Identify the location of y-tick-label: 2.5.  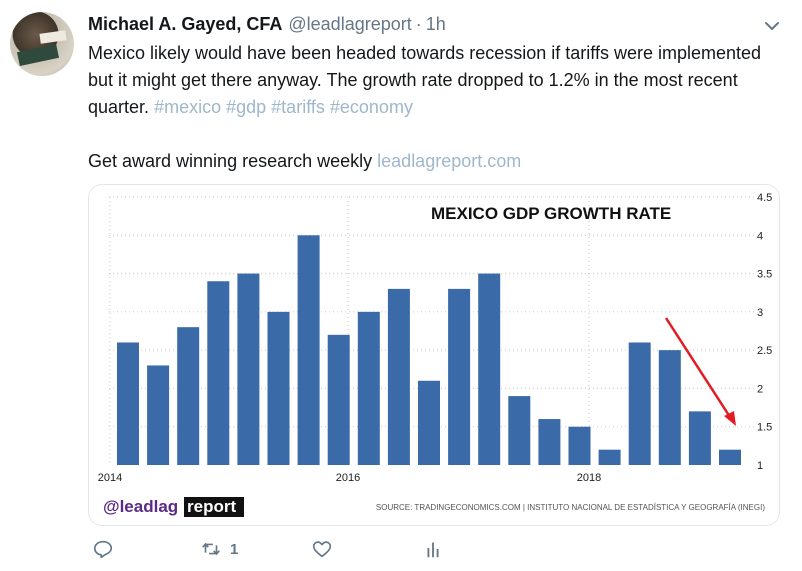
(764, 351).